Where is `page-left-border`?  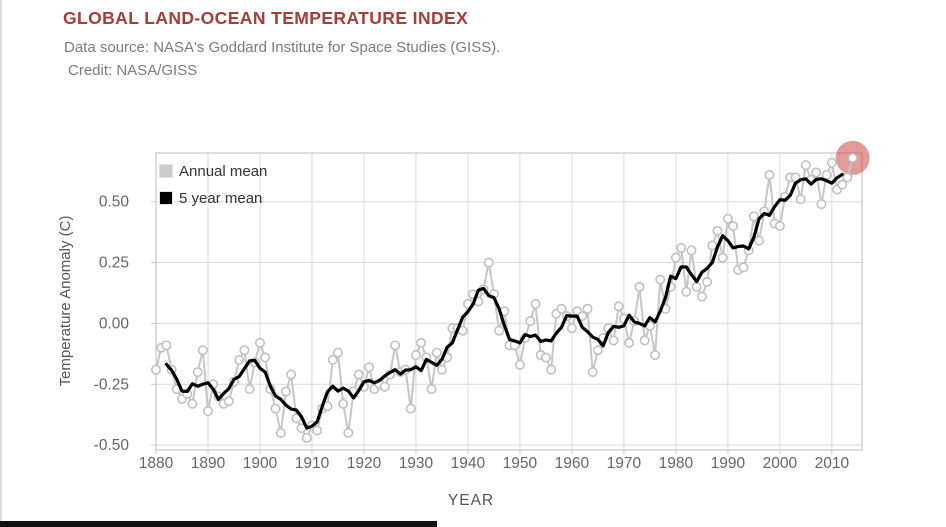
page-left-border is located at coordinates (1, 263).